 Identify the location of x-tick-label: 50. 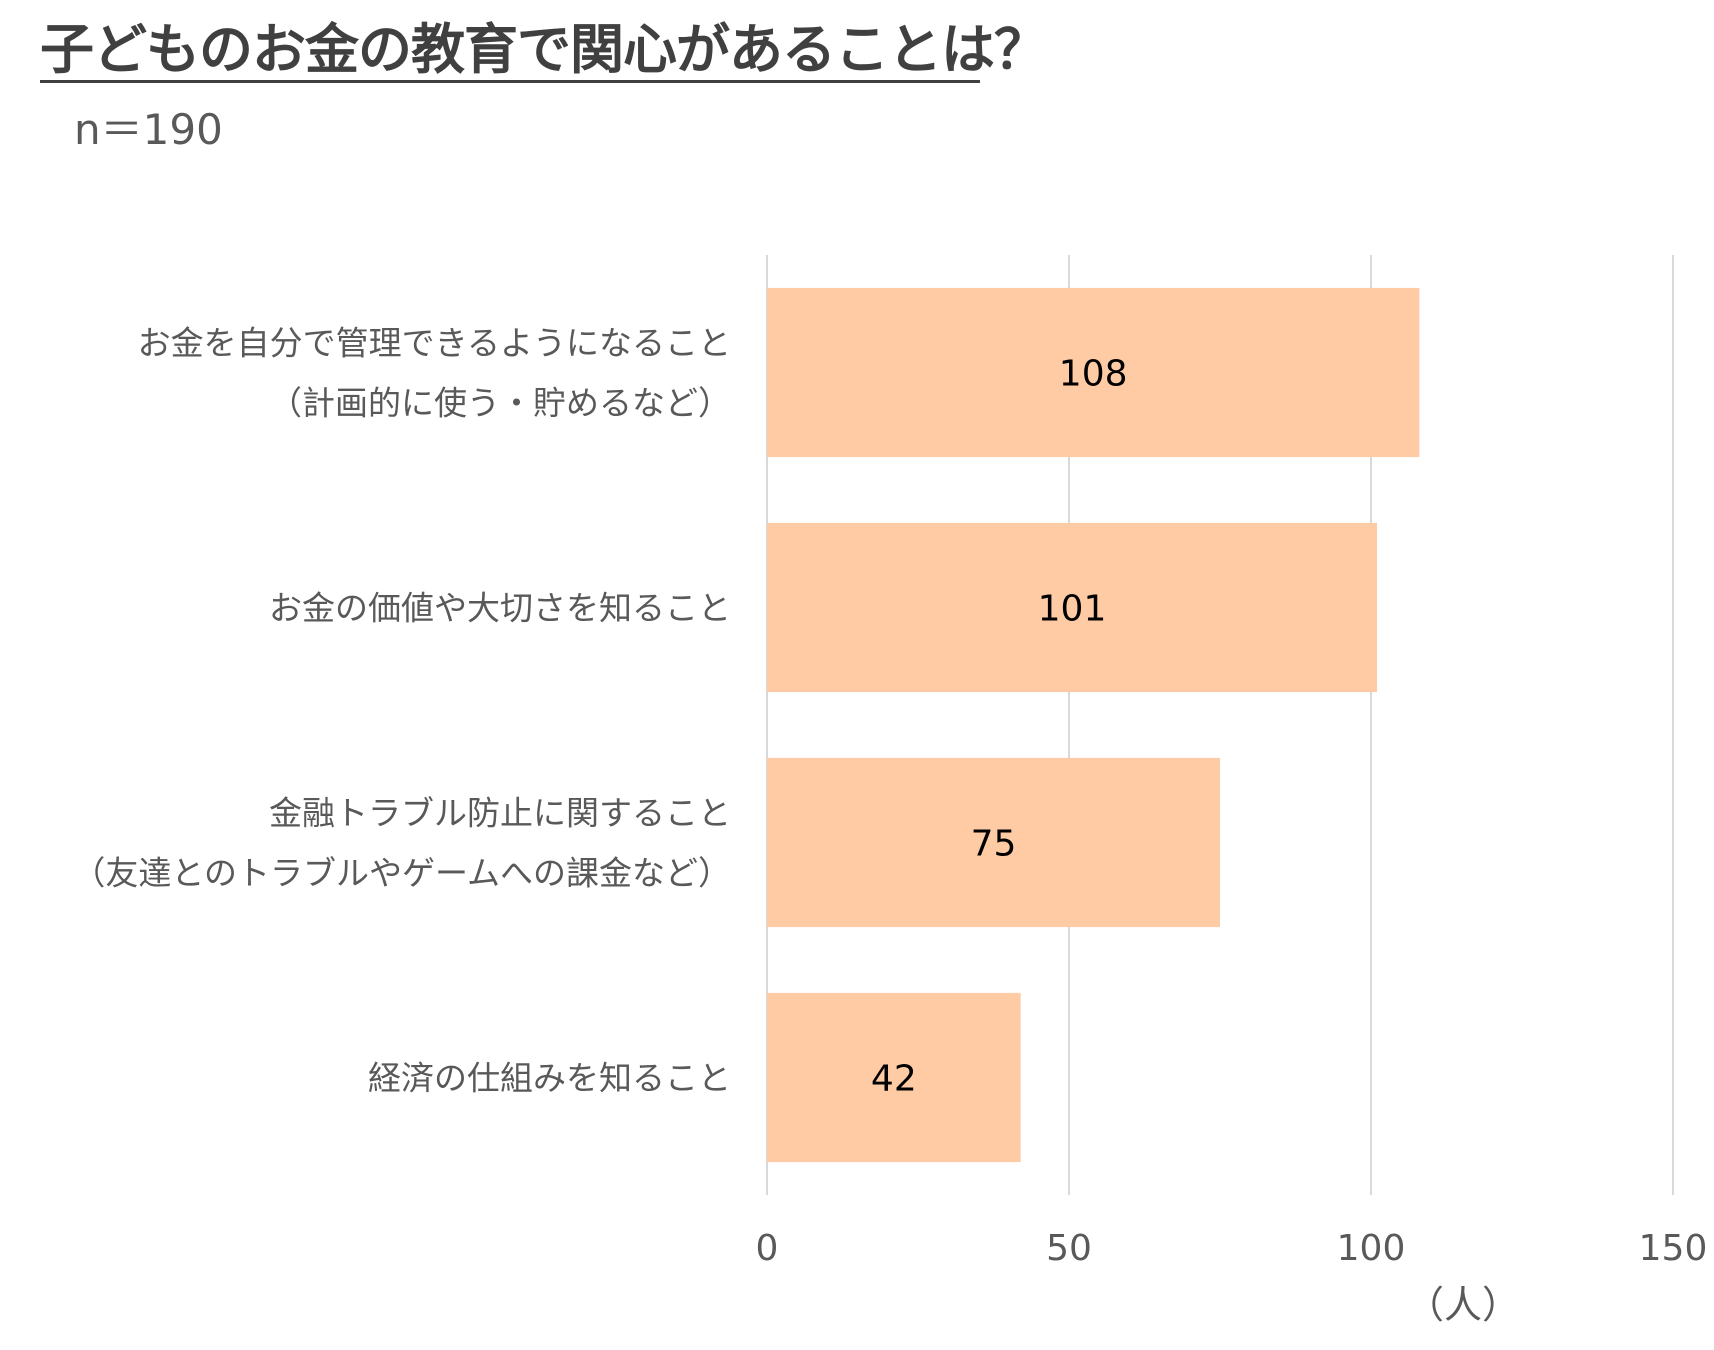
(1069, 1248).